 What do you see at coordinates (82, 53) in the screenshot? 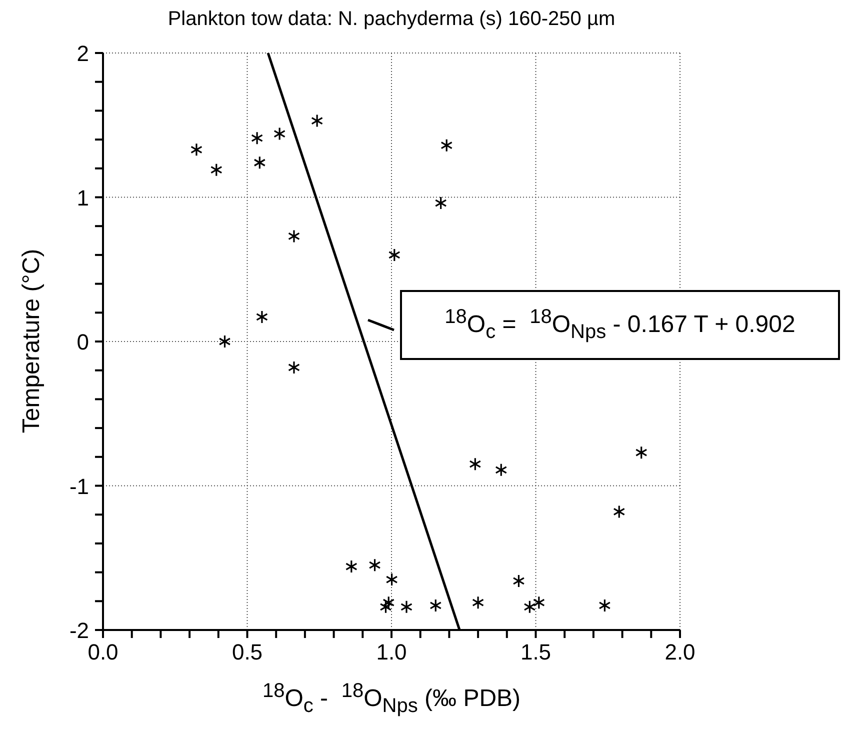
I see `y-tick-label: 2` at bounding box center [82, 53].